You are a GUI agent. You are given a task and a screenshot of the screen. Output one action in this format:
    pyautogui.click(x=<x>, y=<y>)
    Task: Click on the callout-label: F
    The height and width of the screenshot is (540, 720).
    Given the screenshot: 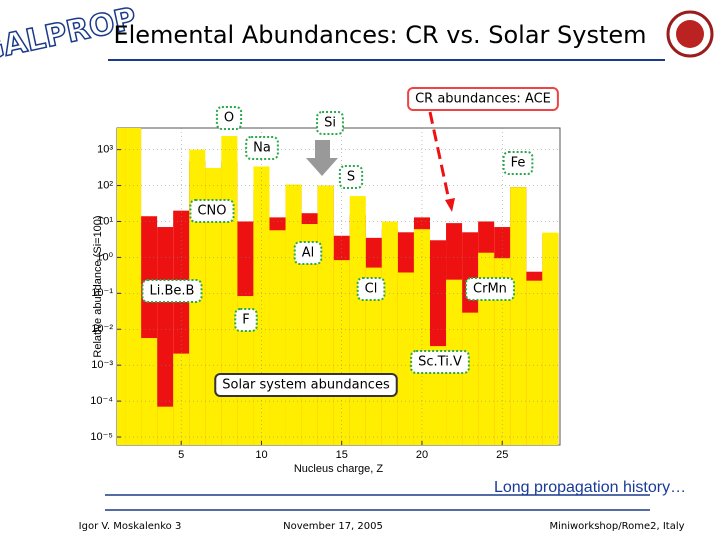 What is the action you would take?
    pyautogui.click(x=245, y=320)
    